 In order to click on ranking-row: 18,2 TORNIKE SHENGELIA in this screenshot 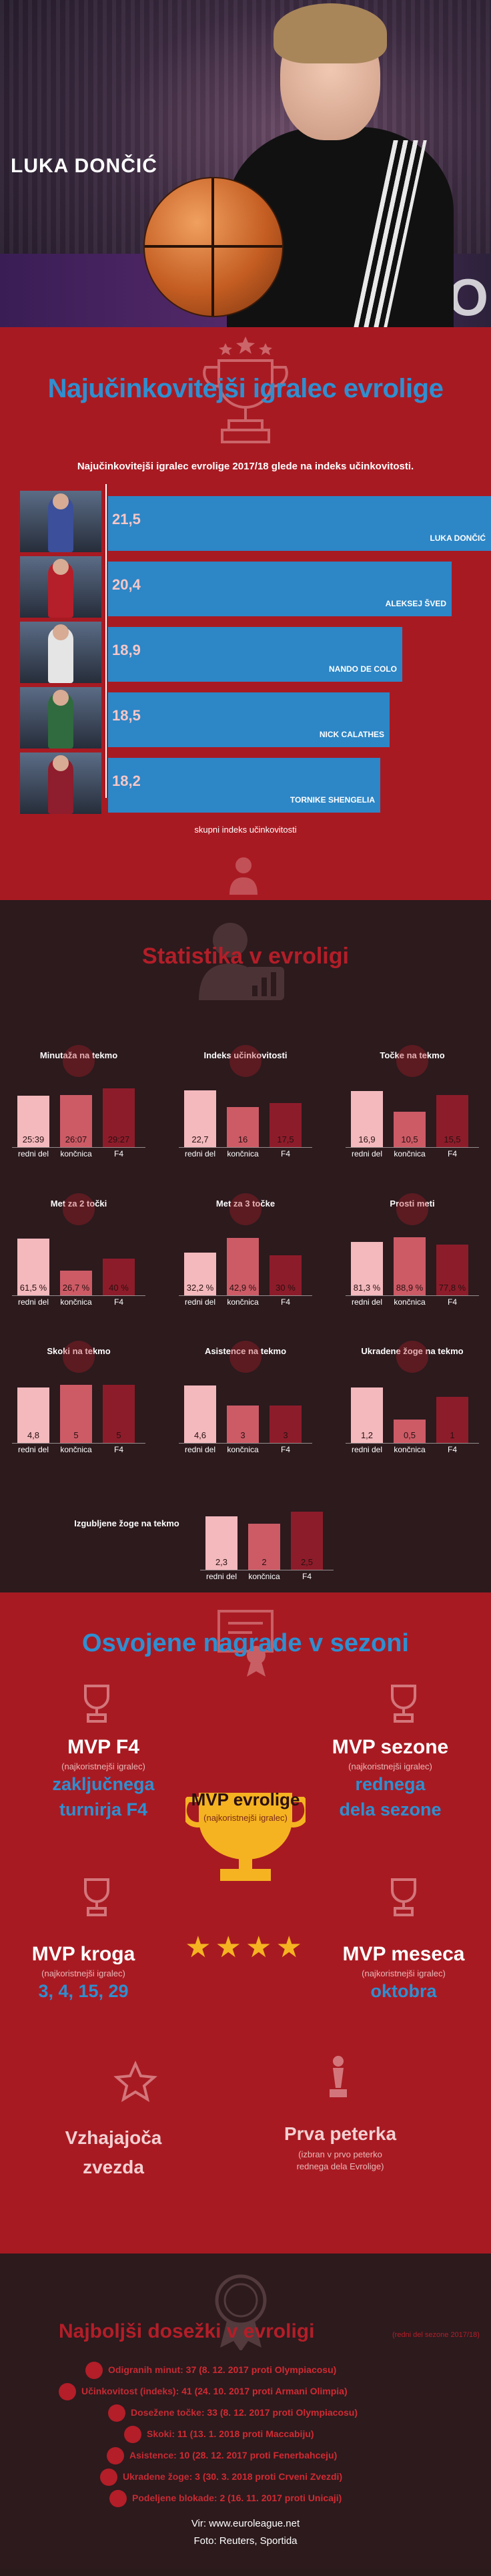, I will do `click(256, 783)`.